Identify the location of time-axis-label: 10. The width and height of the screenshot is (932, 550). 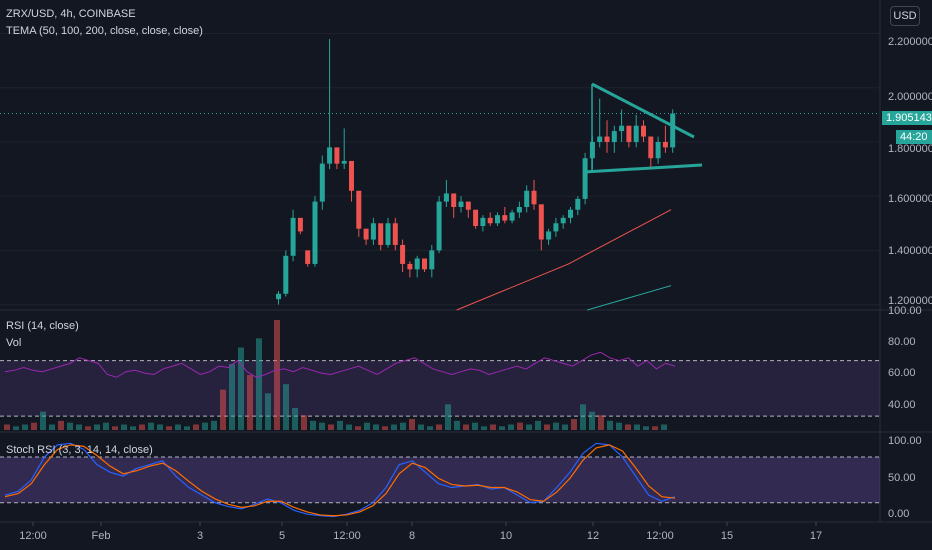
(506, 536).